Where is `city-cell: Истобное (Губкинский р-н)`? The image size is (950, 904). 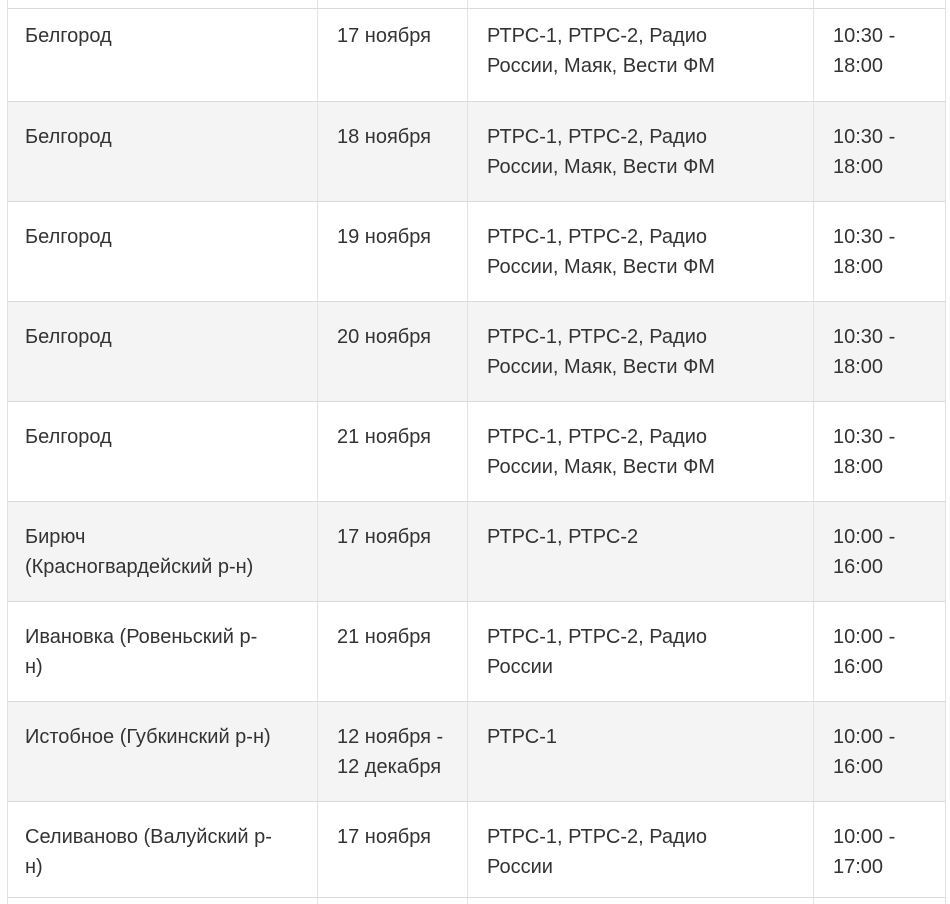
city-cell: Истобное (Губкинский р-н) is located at coordinates (163, 751).